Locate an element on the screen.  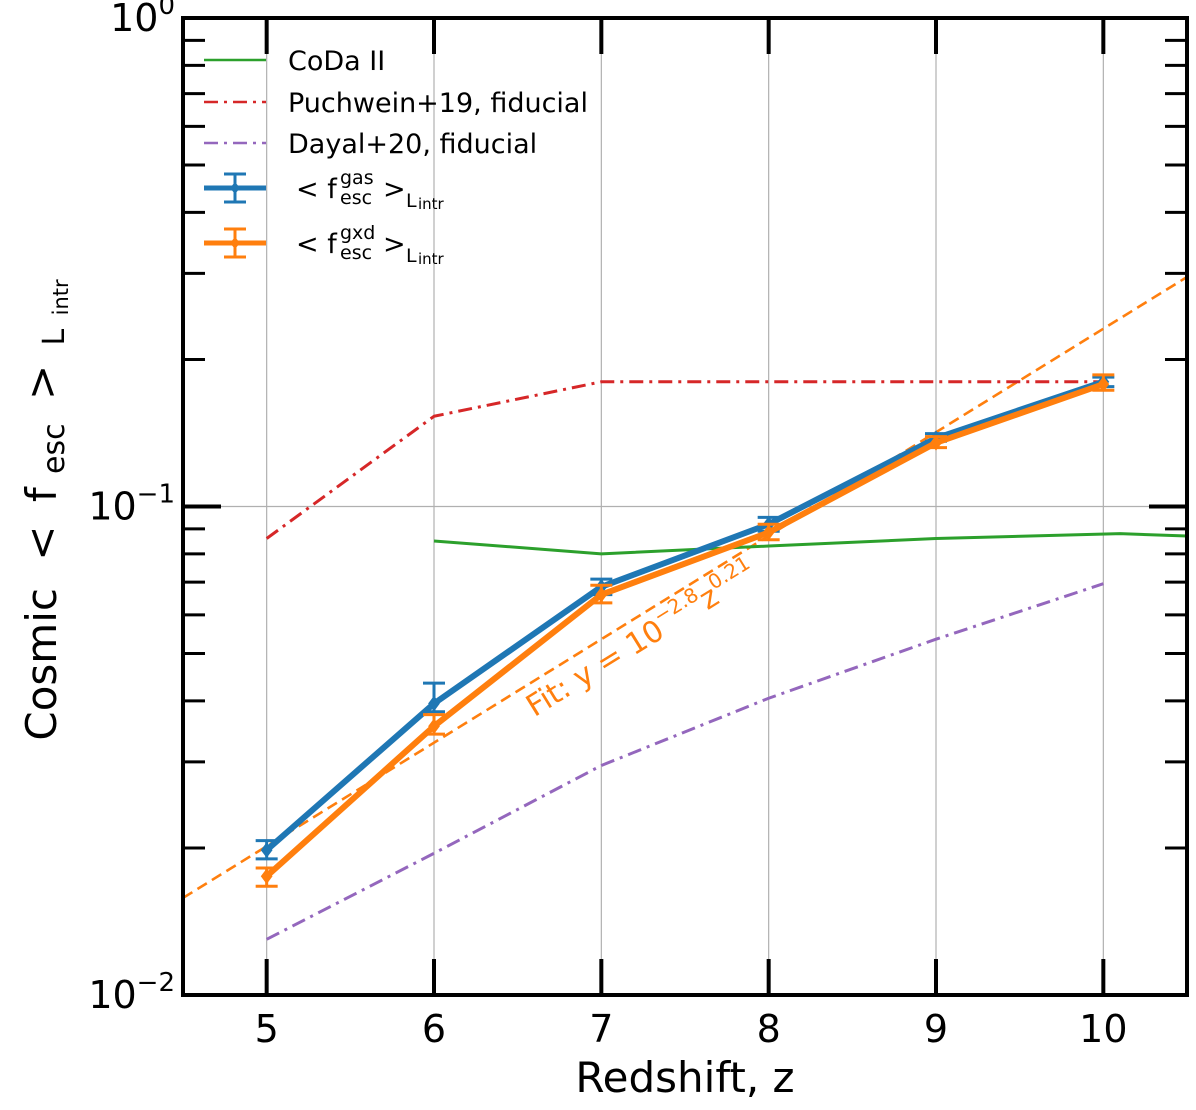
y-axis-label: Cosmic < f esc > L intr is located at coordinates (45, 510).